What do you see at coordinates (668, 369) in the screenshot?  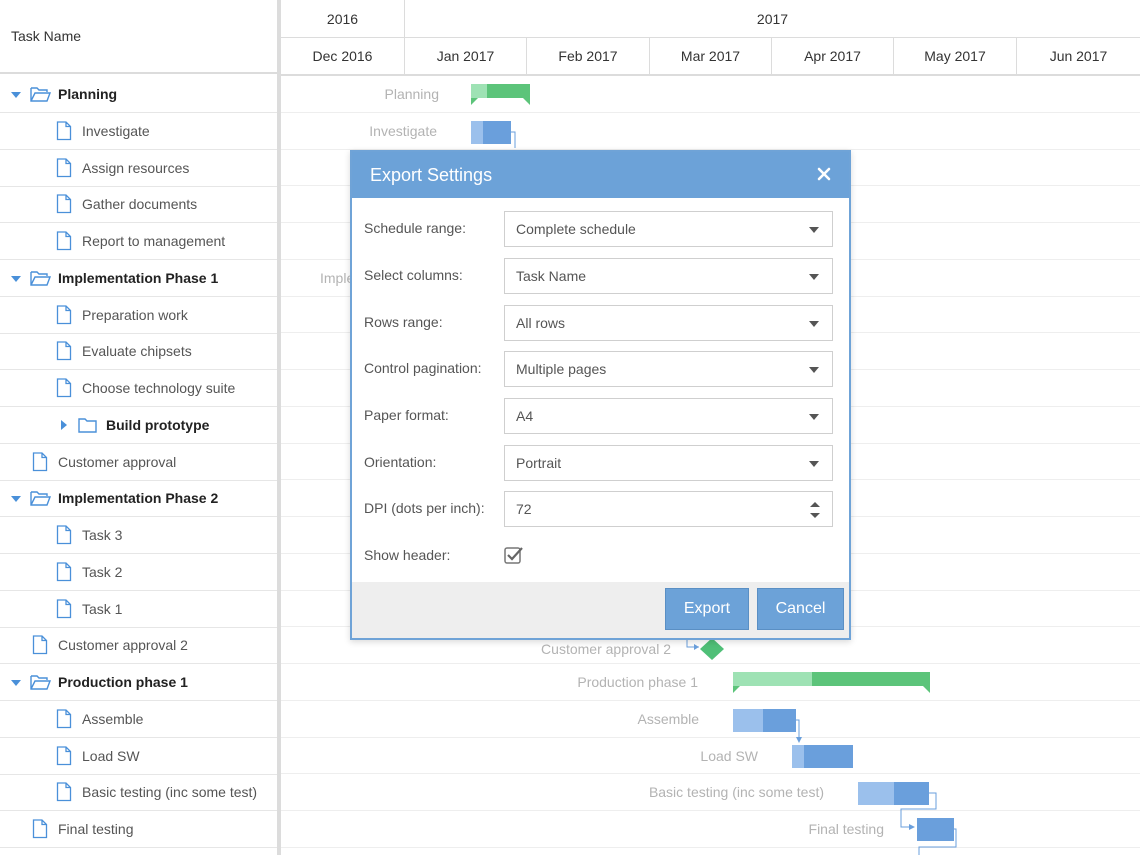 I see `control-pagination-select: Multiple pages` at bounding box center [668, 369].